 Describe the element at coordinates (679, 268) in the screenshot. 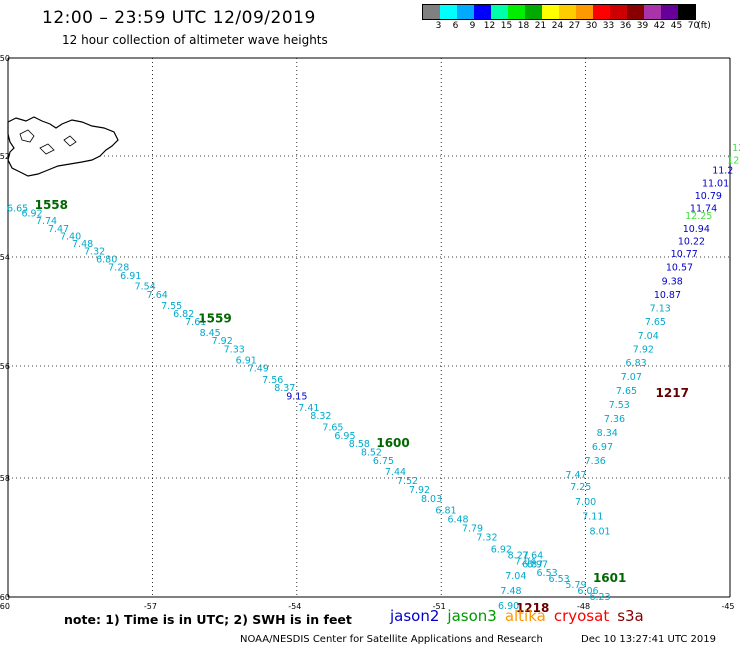

I see `wave-height-value: 10.57` at that location.